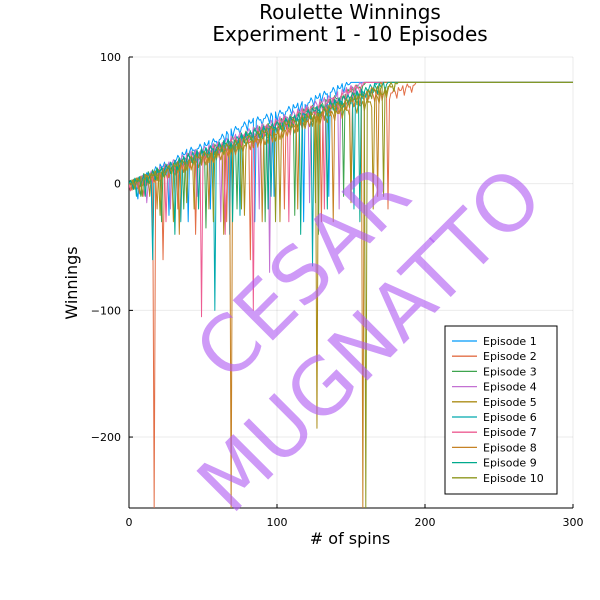 The image size is (600, 600). I want to click on legend-label-episode-5: Episode 5, so click(510, 402).